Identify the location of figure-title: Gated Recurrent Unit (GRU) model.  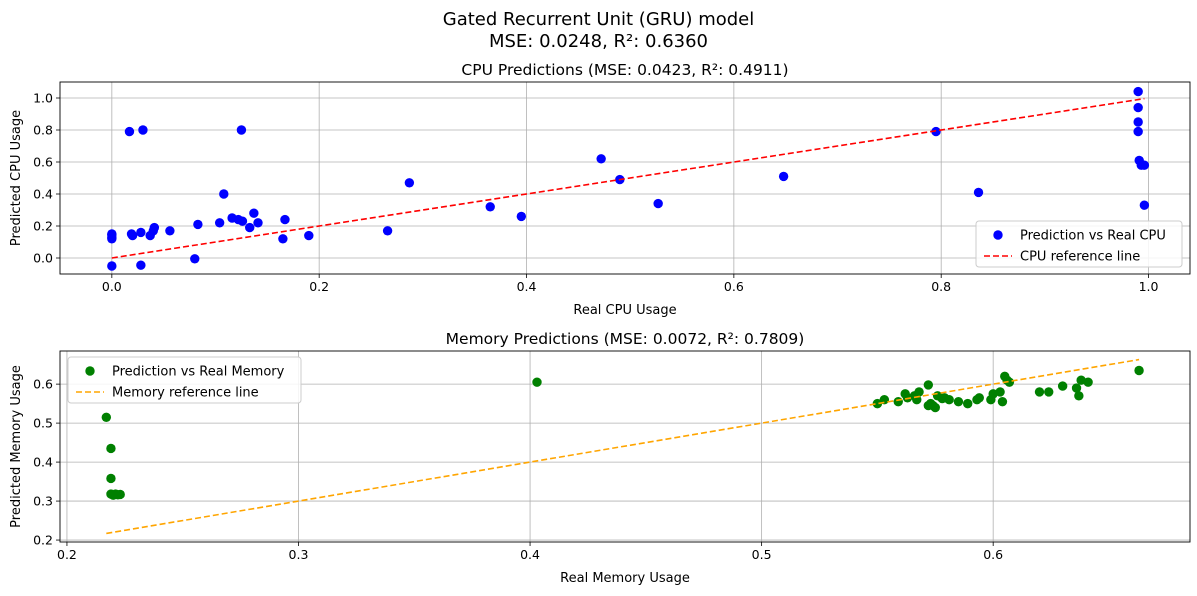
(598, 19).